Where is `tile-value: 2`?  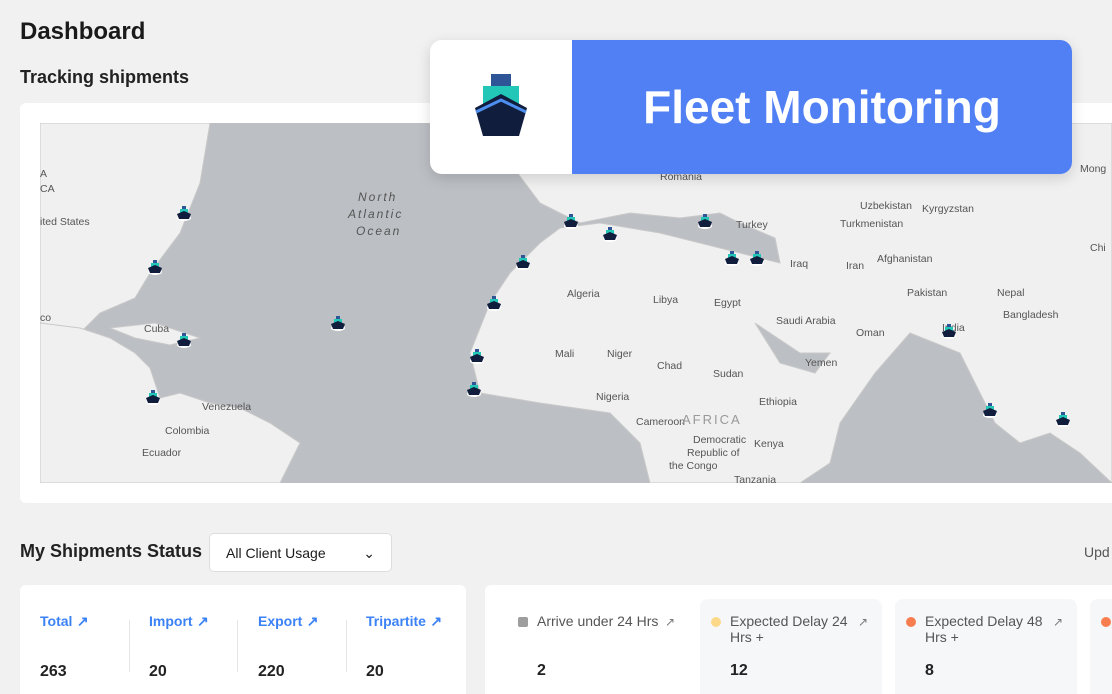 tile-value: 2 is located at coordinates (541, 670).